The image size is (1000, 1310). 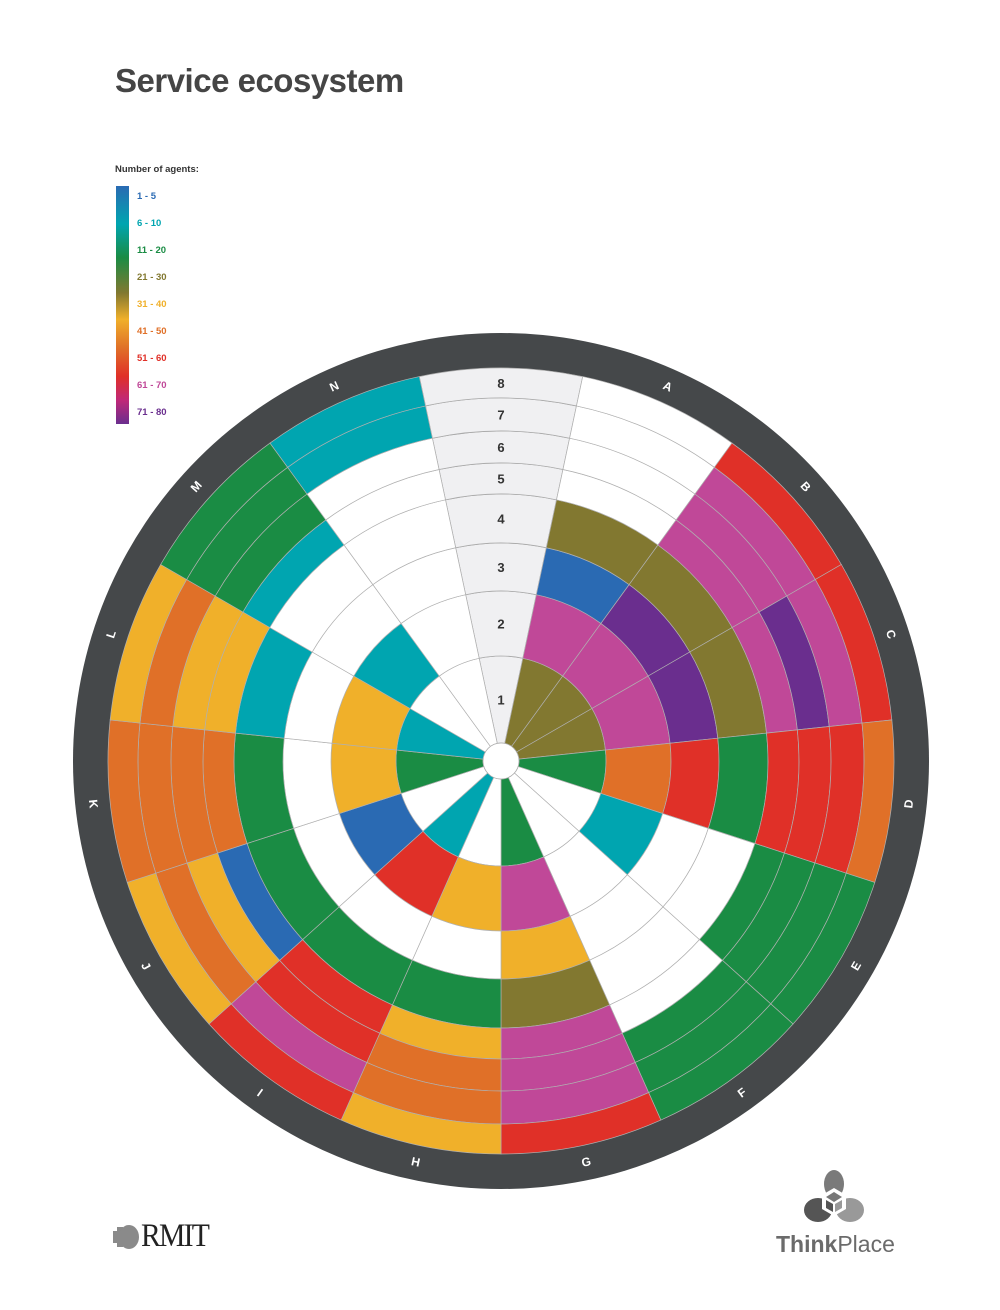 I want to click on thinkplace-logo-text: ThinkPlace, so click(x=835, y=1244).